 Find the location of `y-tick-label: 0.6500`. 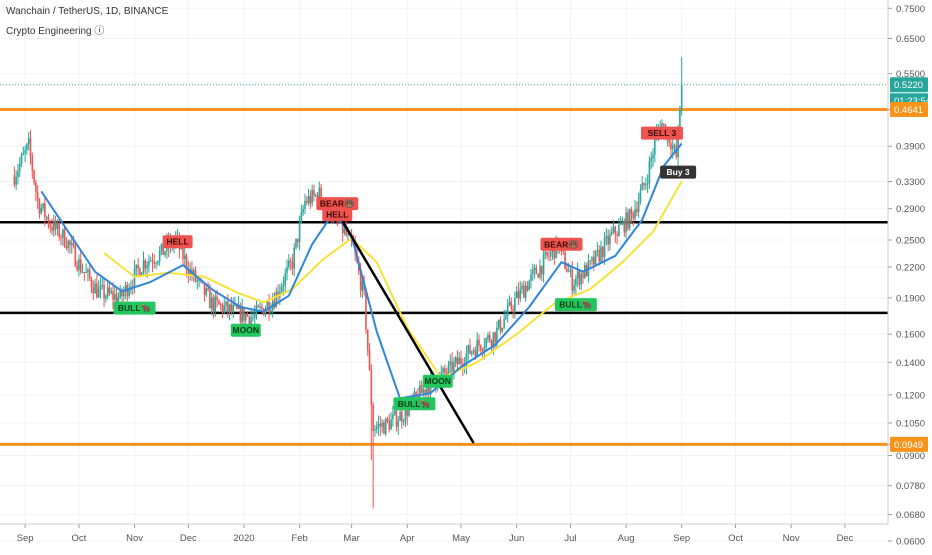

y-tick-label: 0.6500 is located at coordinates (910, 39).